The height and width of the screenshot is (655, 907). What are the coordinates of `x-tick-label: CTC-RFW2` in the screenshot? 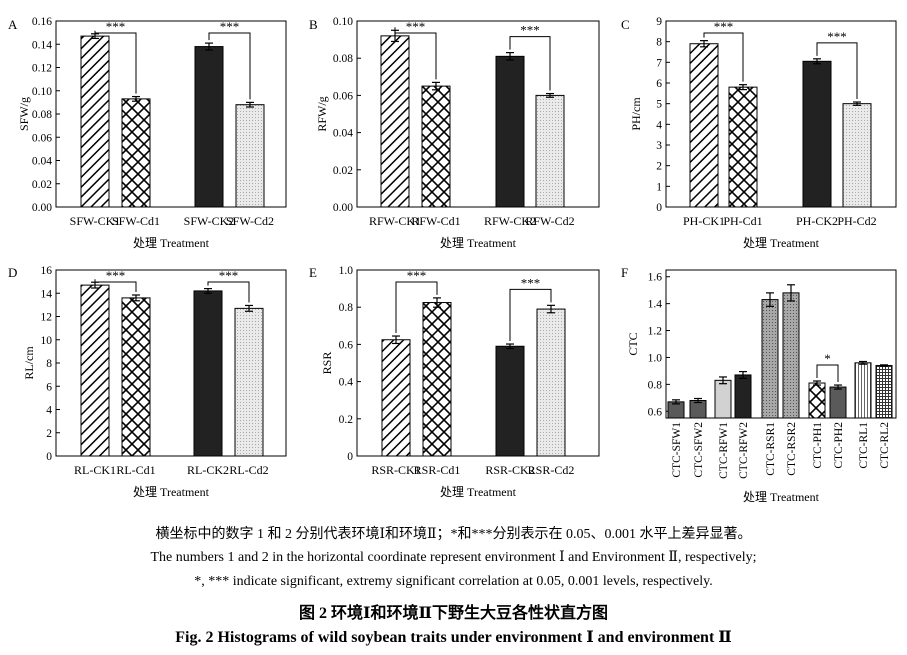 It's located at (744, 450).